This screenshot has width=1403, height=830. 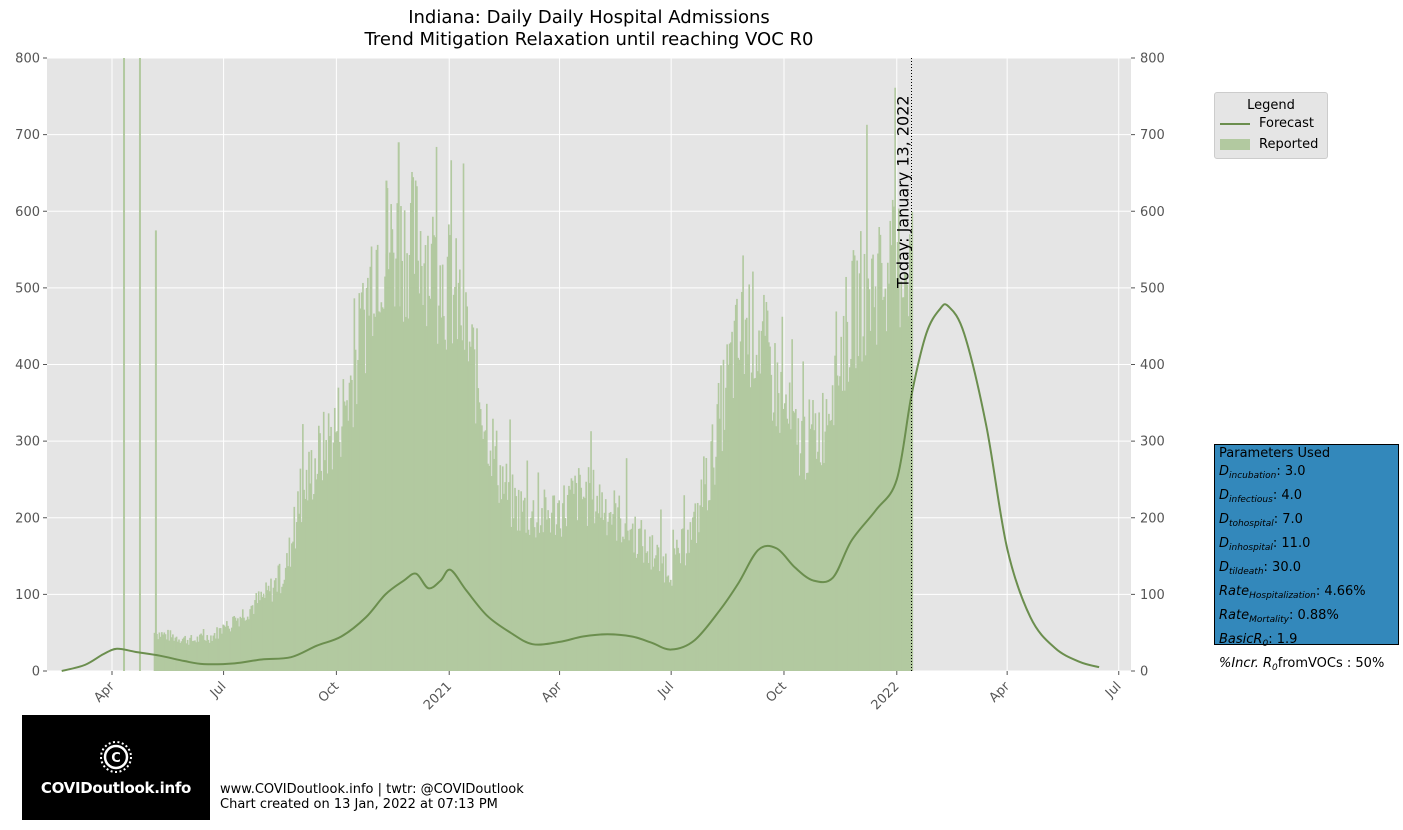 What do you see at coordinates (1152, 288) in the screenshot?
I see `y-tick-label-right: 500` at bounding box center [1152, 288].